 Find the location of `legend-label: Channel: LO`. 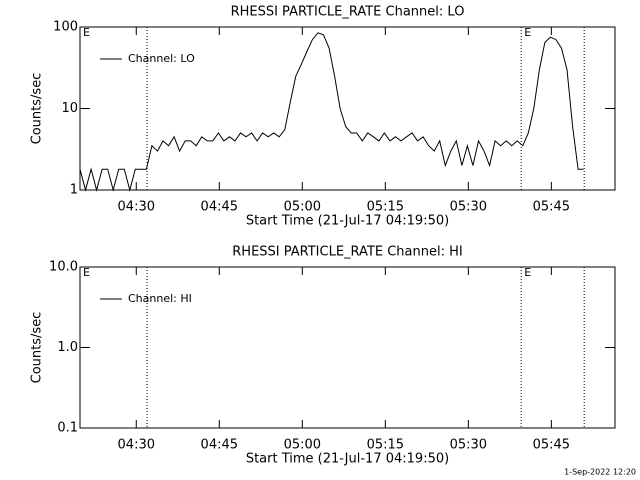

legend-label: Channel: LO is located at coordinates (161, 58).